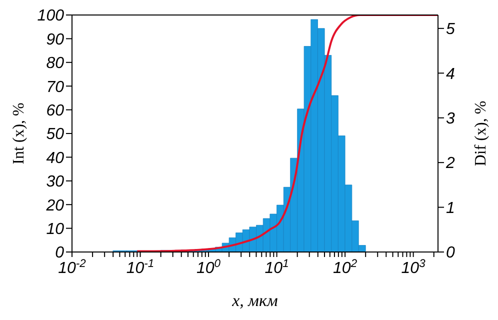 The width and height of the screenshot is (498, 320). What do you see at coordinates (55, 87) in the screenshot?
I see `y-tick-label: 70` at bounding box center [55, 87].